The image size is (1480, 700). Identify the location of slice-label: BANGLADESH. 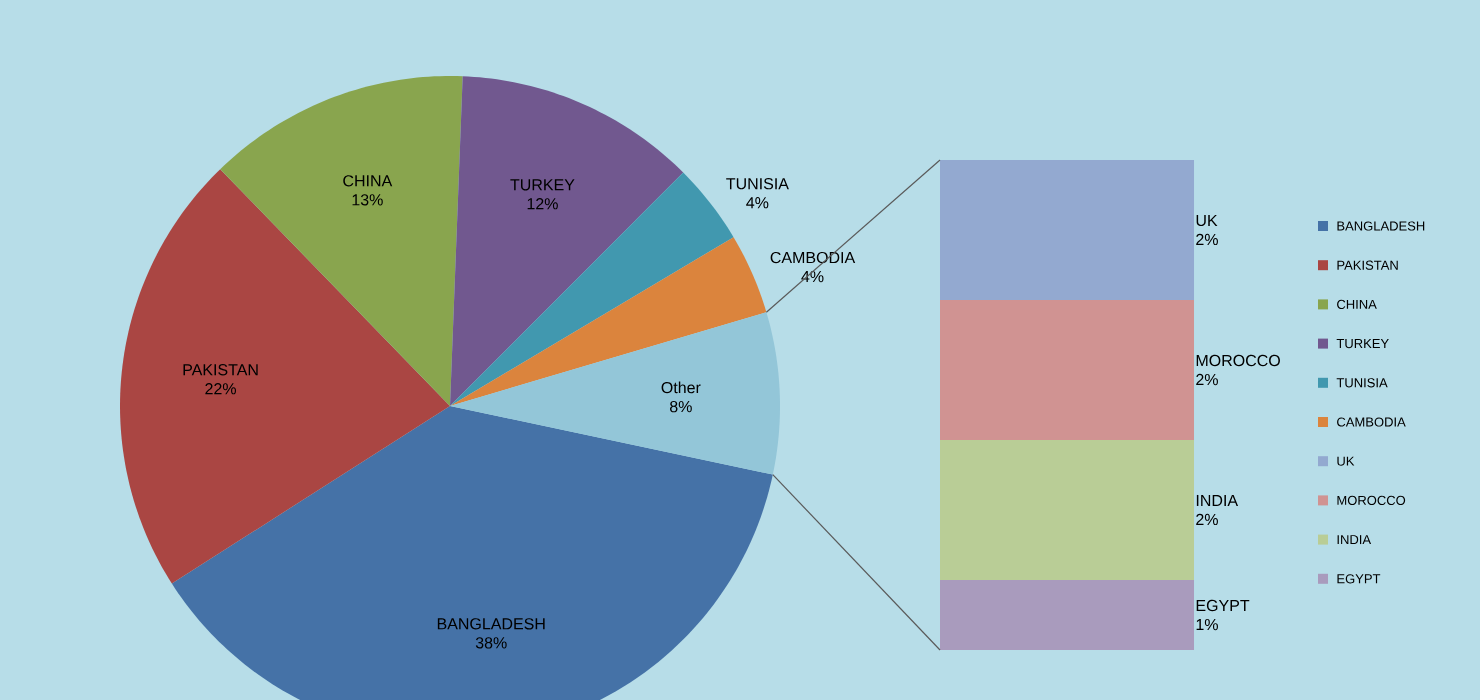
(491, 624).